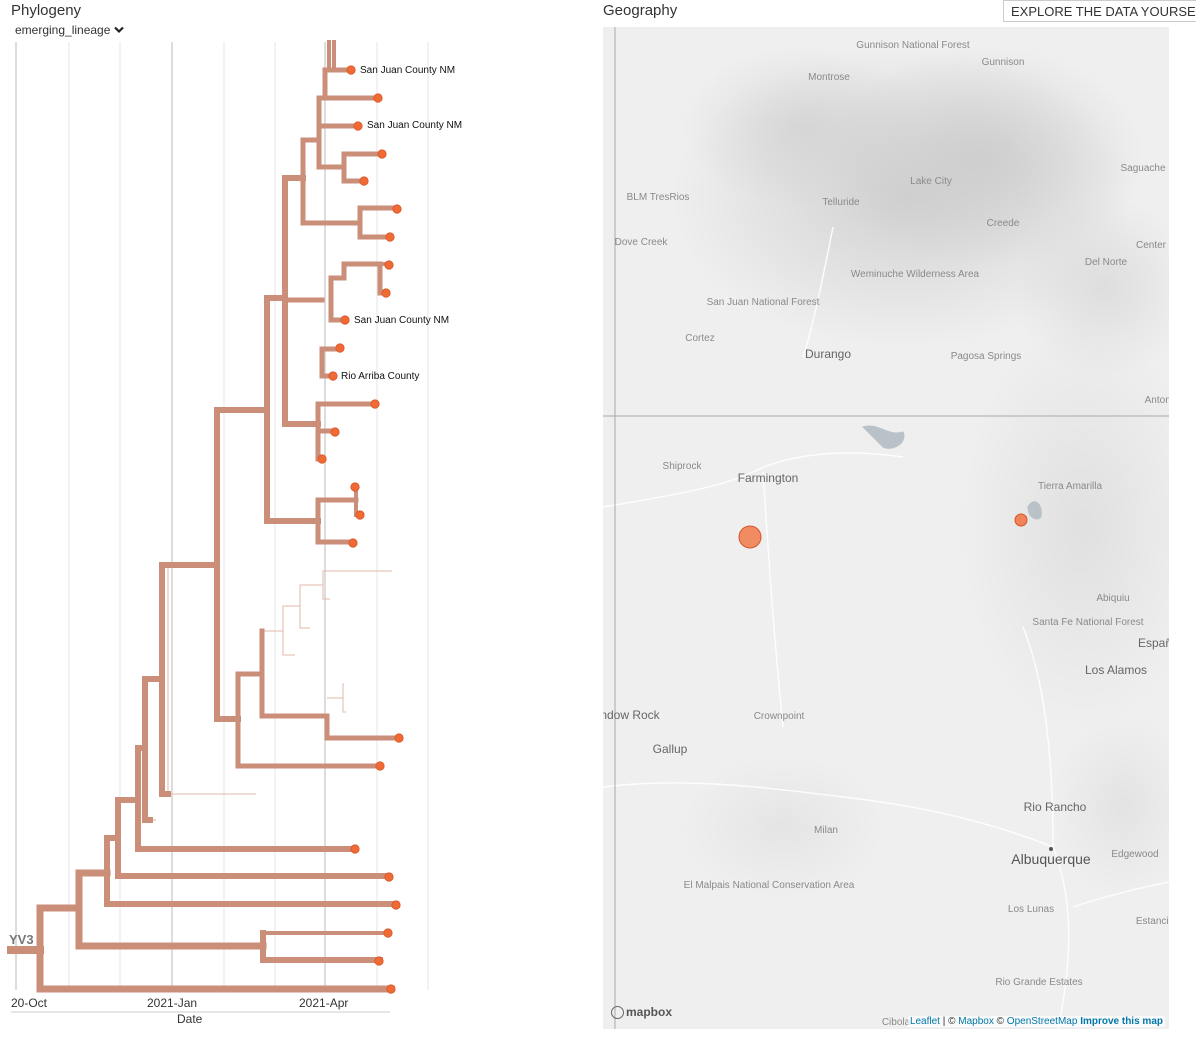  What do you see at coordinates (119, 30) in the screenshot?
I see `chevron-down-icon` at bounding box center [119, 30].